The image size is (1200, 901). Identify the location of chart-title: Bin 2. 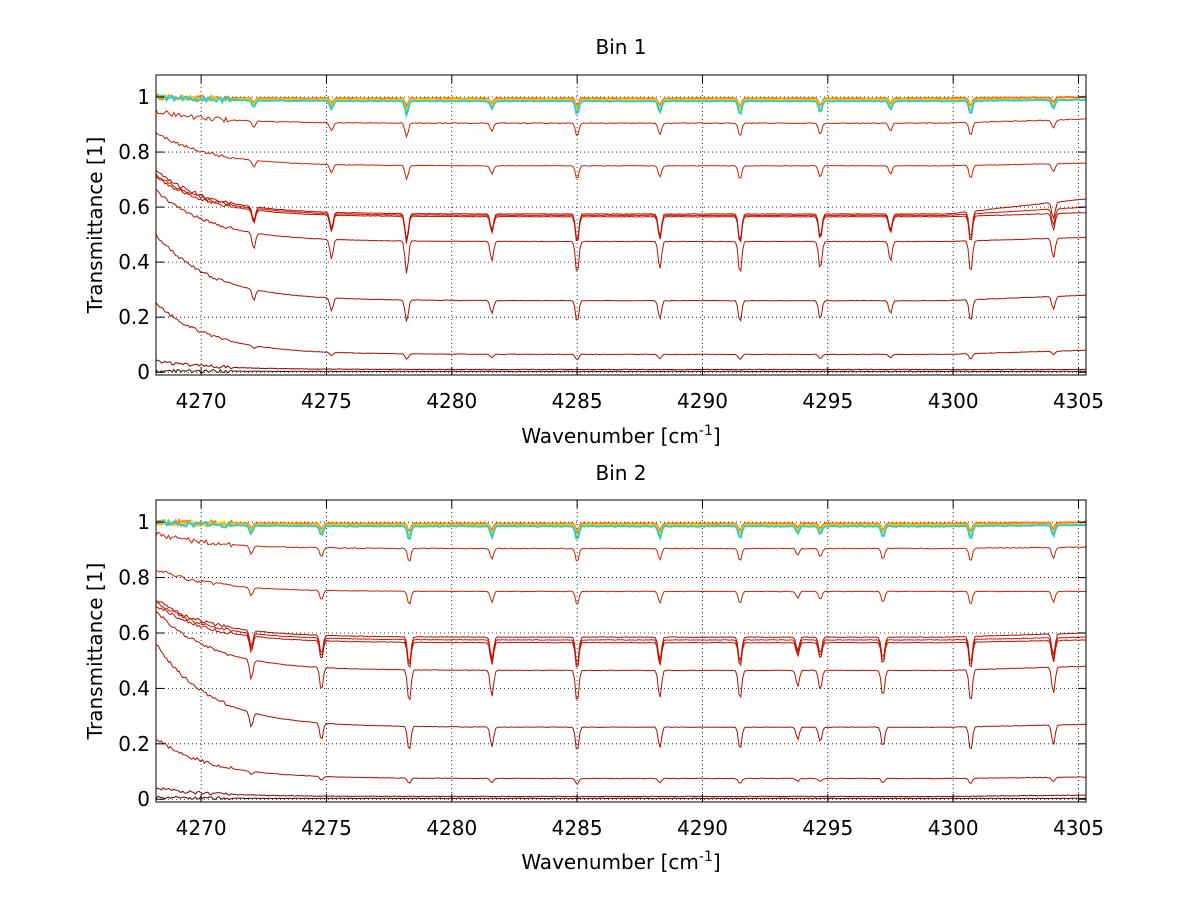
(620, 473).